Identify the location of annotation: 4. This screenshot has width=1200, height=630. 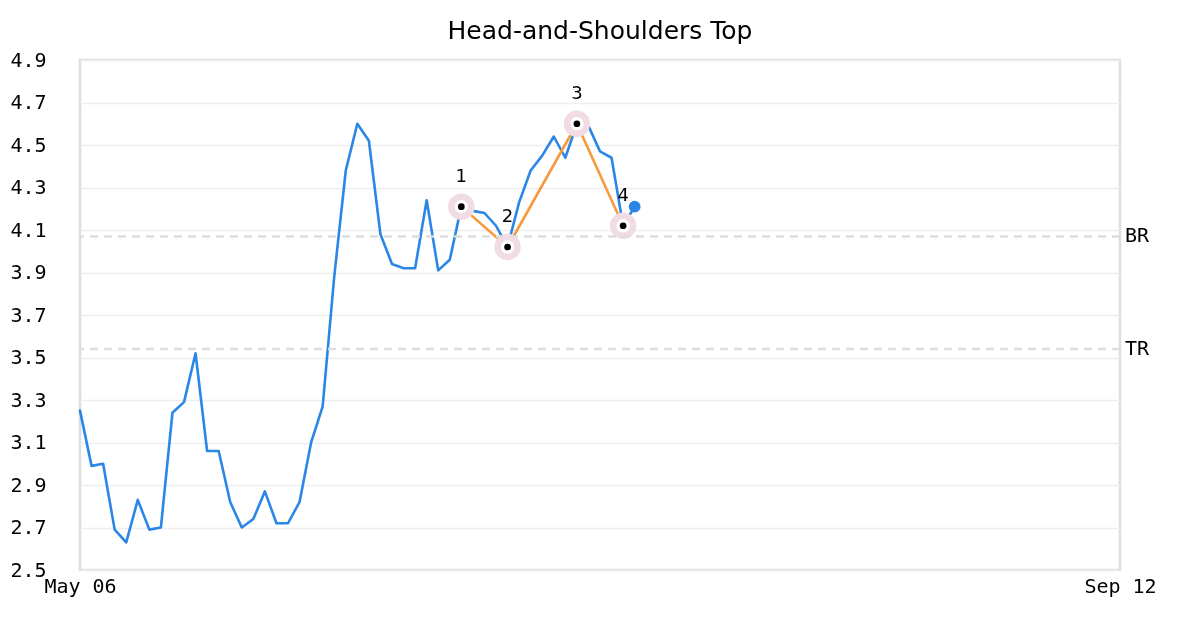
(623, 194).